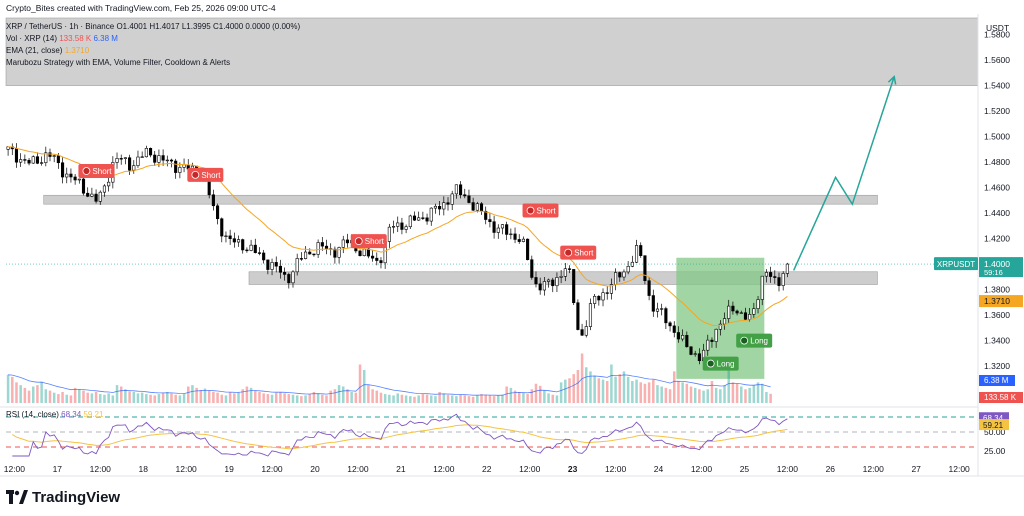  I want to click on signal-long-5: Long, so click(720, 363).